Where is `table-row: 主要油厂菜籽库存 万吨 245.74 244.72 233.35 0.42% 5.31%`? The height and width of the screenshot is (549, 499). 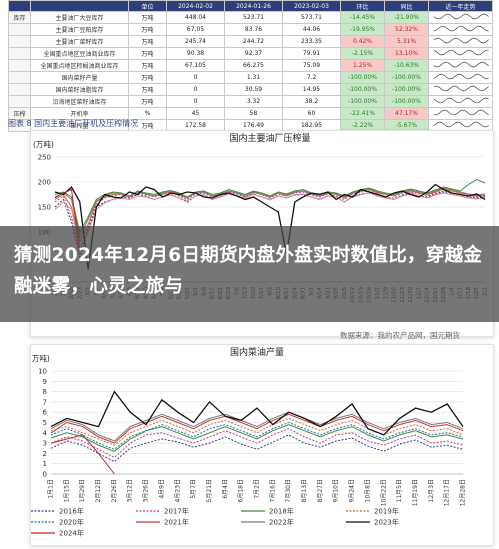
table-row: 主要油厂菜籽库存 万吨 245.74 244.72 233.35 0.42% 5.31% is located at coordinates (250, 42).